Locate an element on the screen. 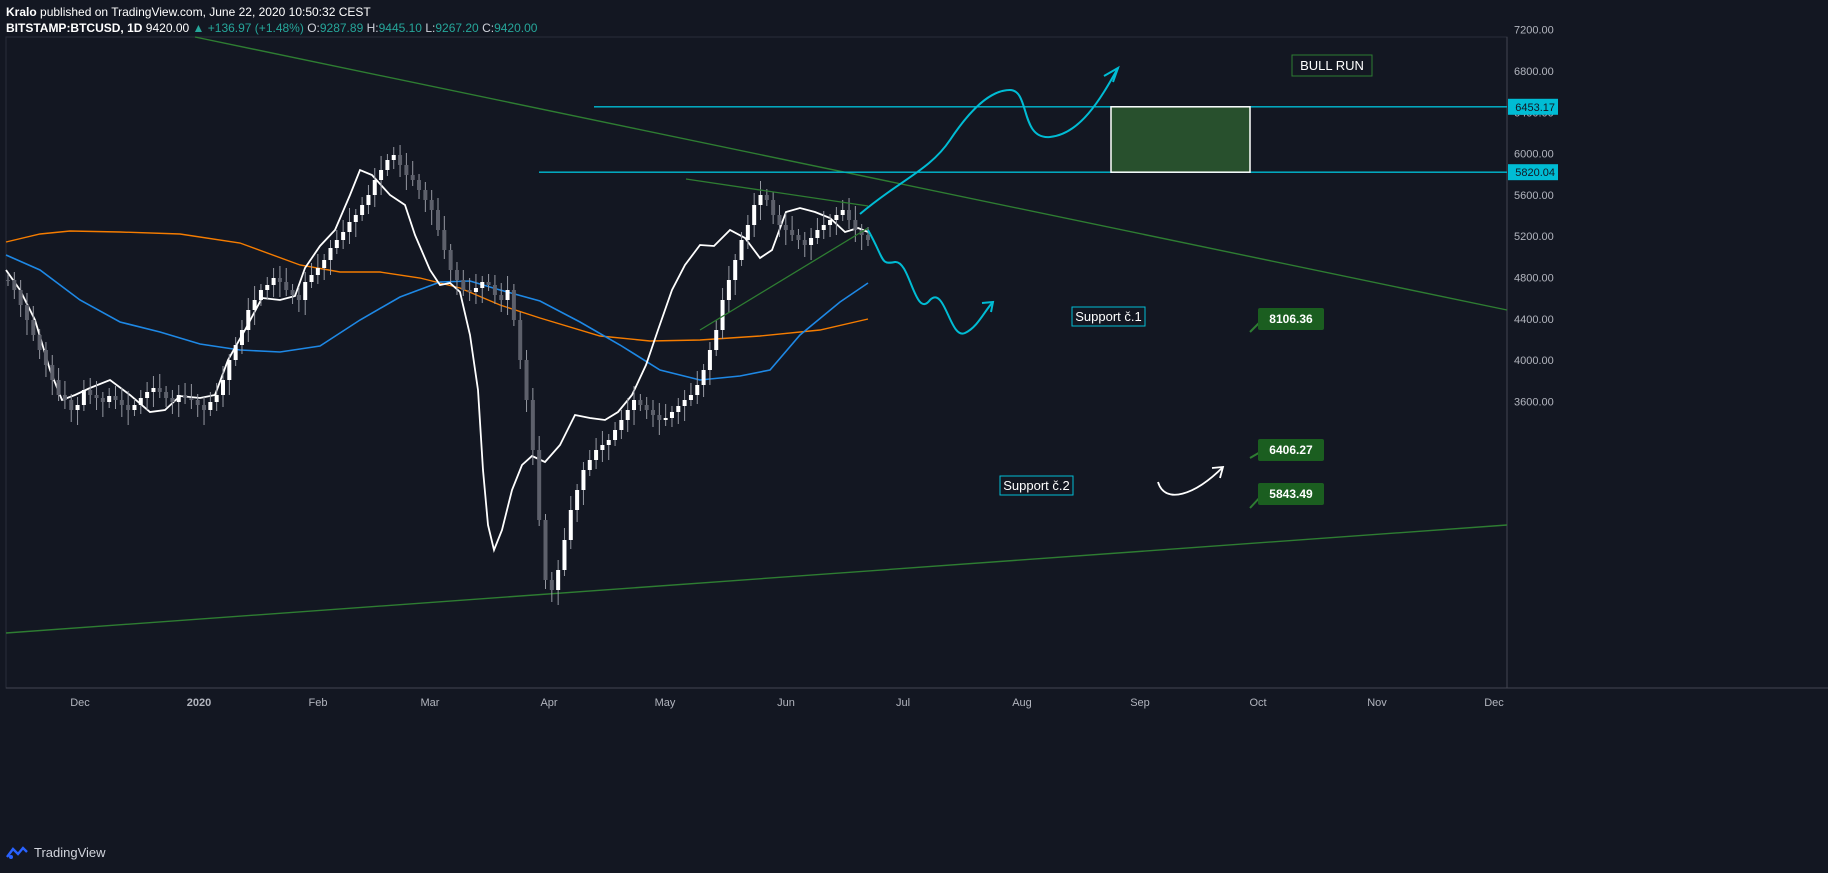 This screenshot has width=1828, height=873. ma-orange-line is located at coordinates (437, 286).